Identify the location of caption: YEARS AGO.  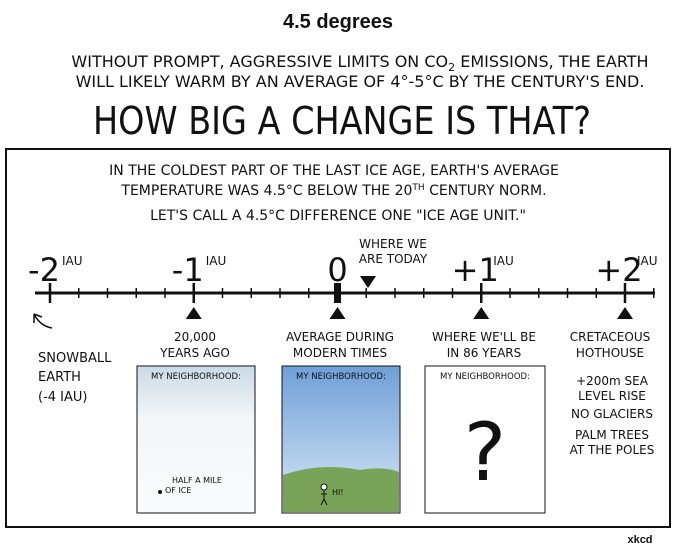
(194, 353).